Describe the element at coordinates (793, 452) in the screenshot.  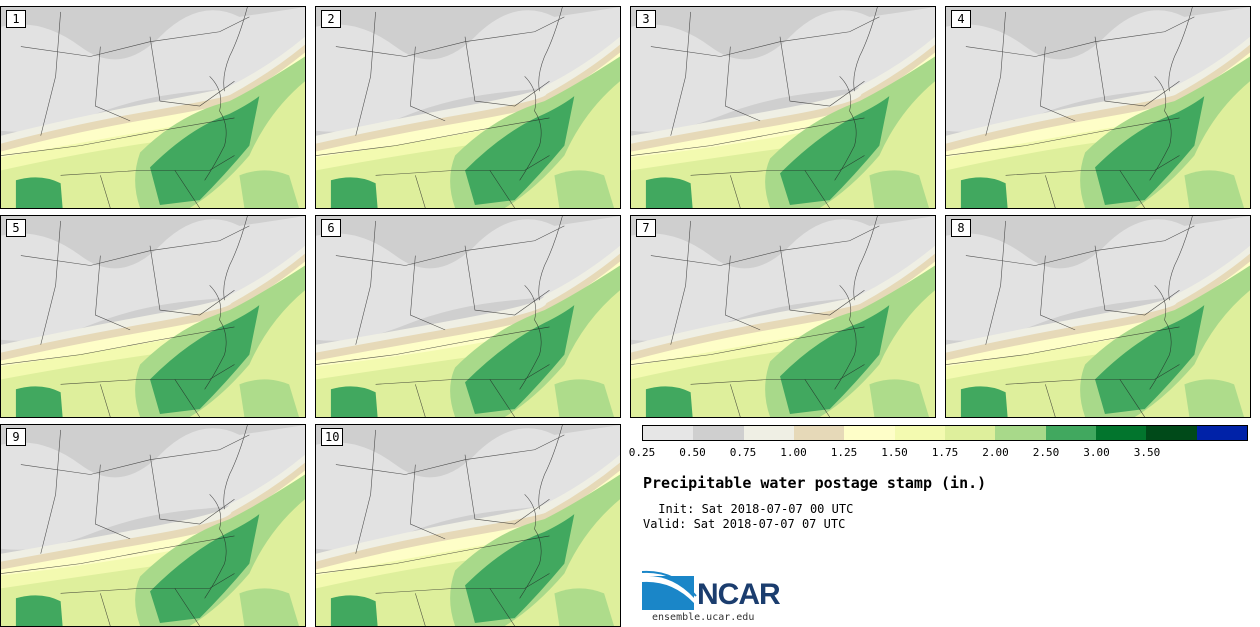
I see `legend-tick-label: 1.00` at that location.